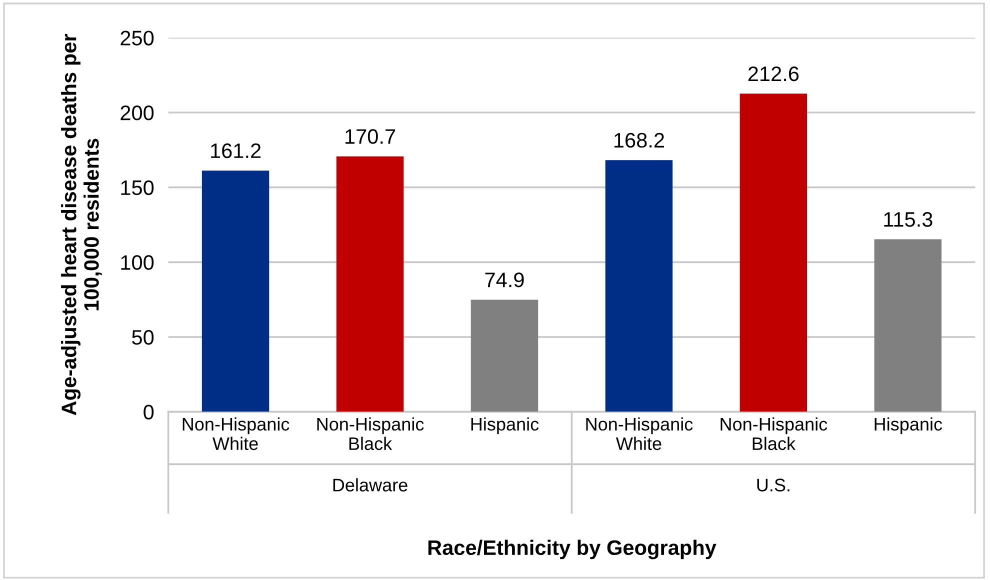 This screenshot has width=990, height=580. What do you see at coordinates (149, 412) in the screenshot?
I see `y-tick-label: 0` at bounding box center [149, 412].